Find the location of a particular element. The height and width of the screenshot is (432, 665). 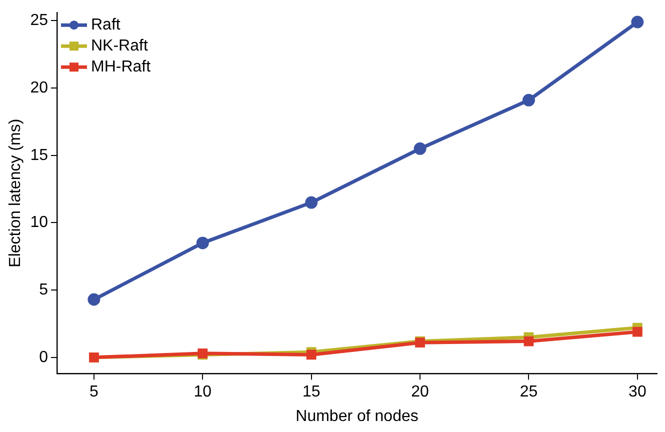

legend-label: Raft is located at coordinates (105, 25).